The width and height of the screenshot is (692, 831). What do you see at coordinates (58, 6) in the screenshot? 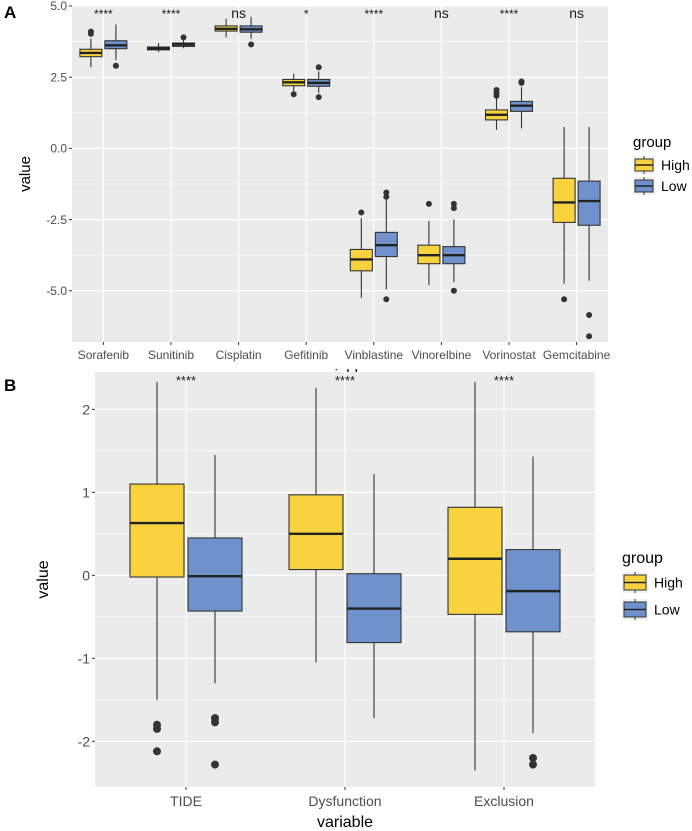
I see `y-tick-label: 5.0` at bounding box center [58, 6].